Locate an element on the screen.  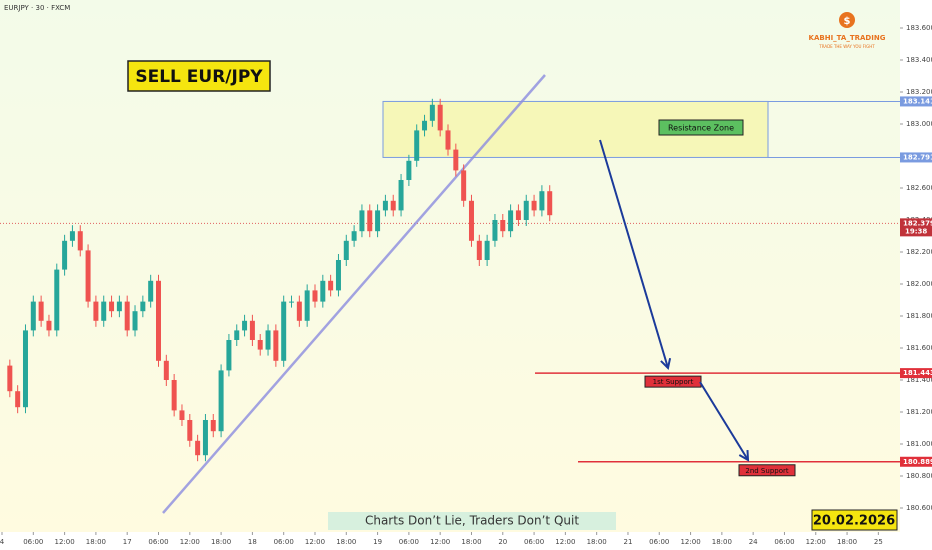
y-tick-label: 182.200 is located at coordinates (919, 252).